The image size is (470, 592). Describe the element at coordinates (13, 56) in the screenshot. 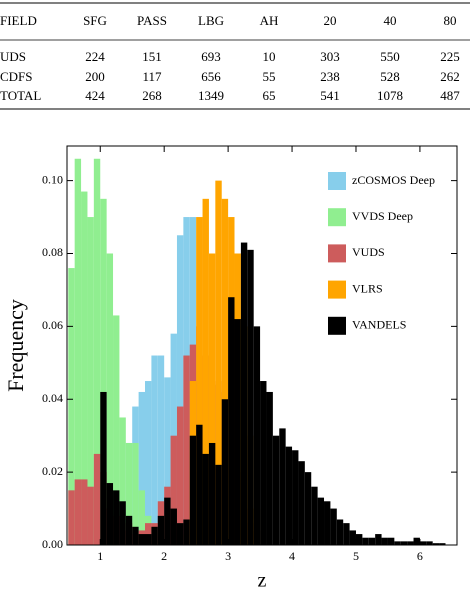

I see `table-cell: UDS` at that location.